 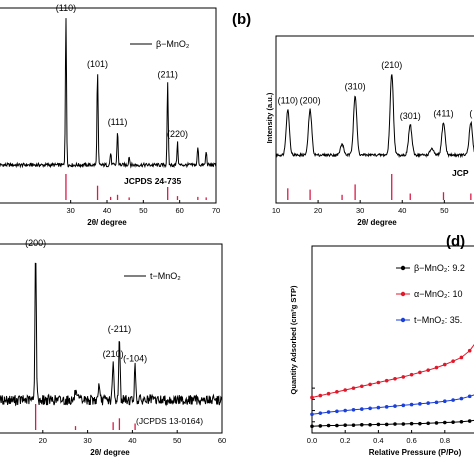 What do you see at coordinates (107, 210) in the screenshot?
I see `x-tick-label-a-1: 40` at bounding box center [107, 210].